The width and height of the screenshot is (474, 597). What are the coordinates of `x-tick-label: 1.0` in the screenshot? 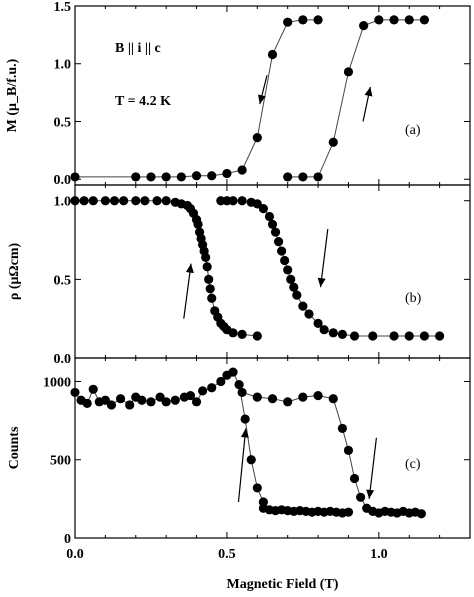 It's located at (379, 554).